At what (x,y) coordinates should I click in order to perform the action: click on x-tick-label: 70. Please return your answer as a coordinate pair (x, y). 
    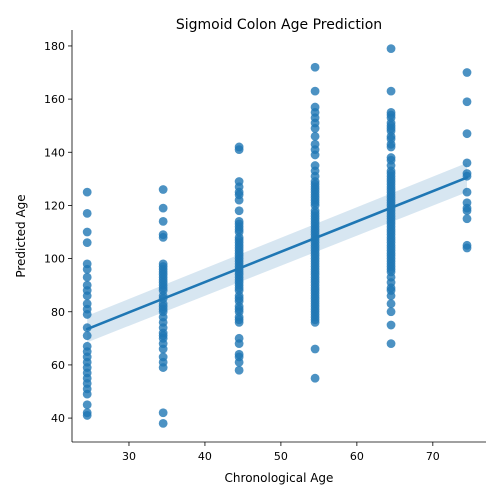
    Looking at the image, I should click on (433, 456).